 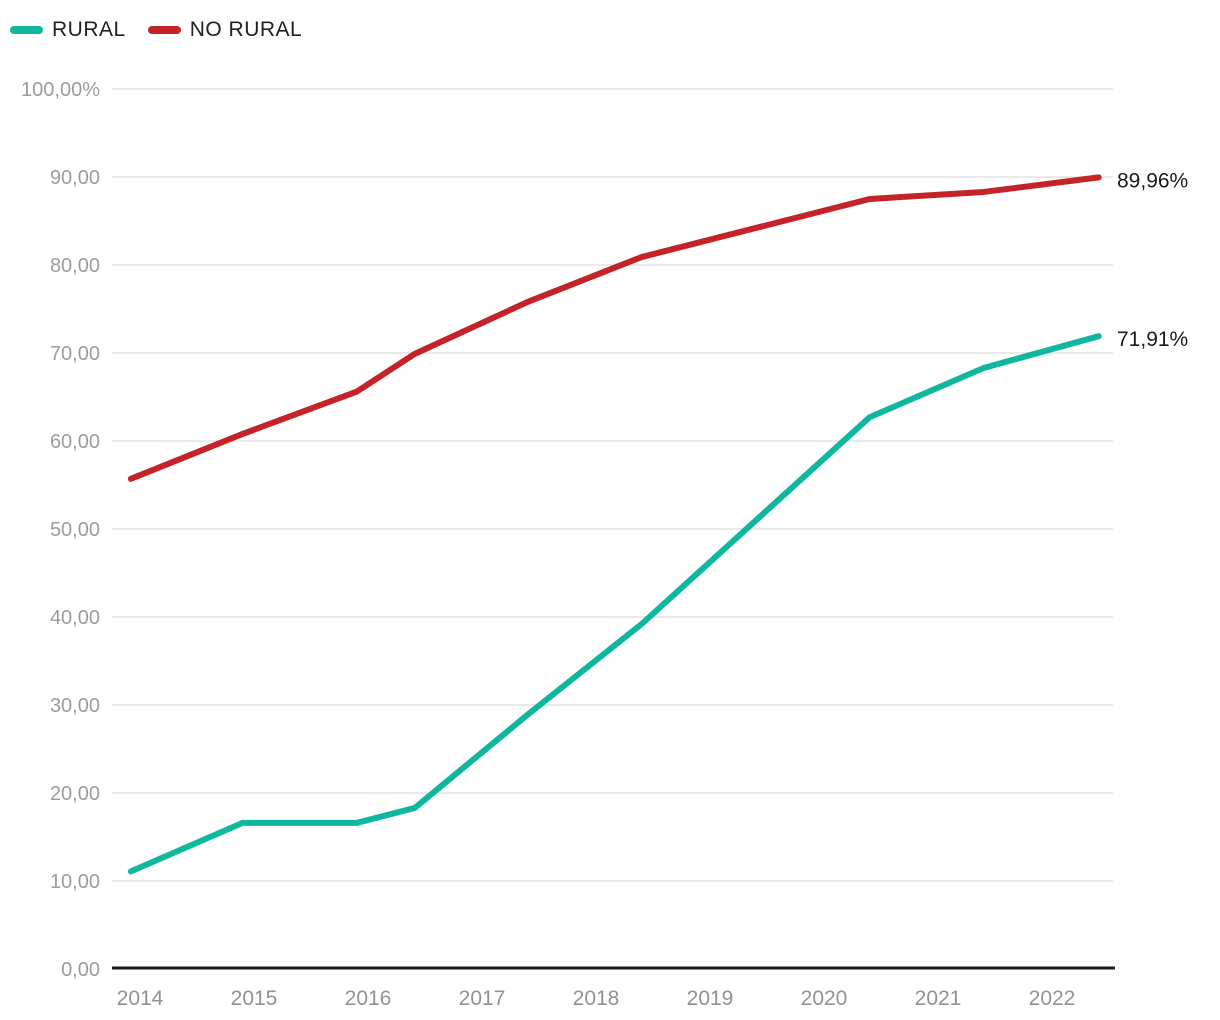 What do you see at coordinates (80, 970) in the screenshot?
I see `y-axis-tick-label: 0,00` at bounding box center [80, 970].